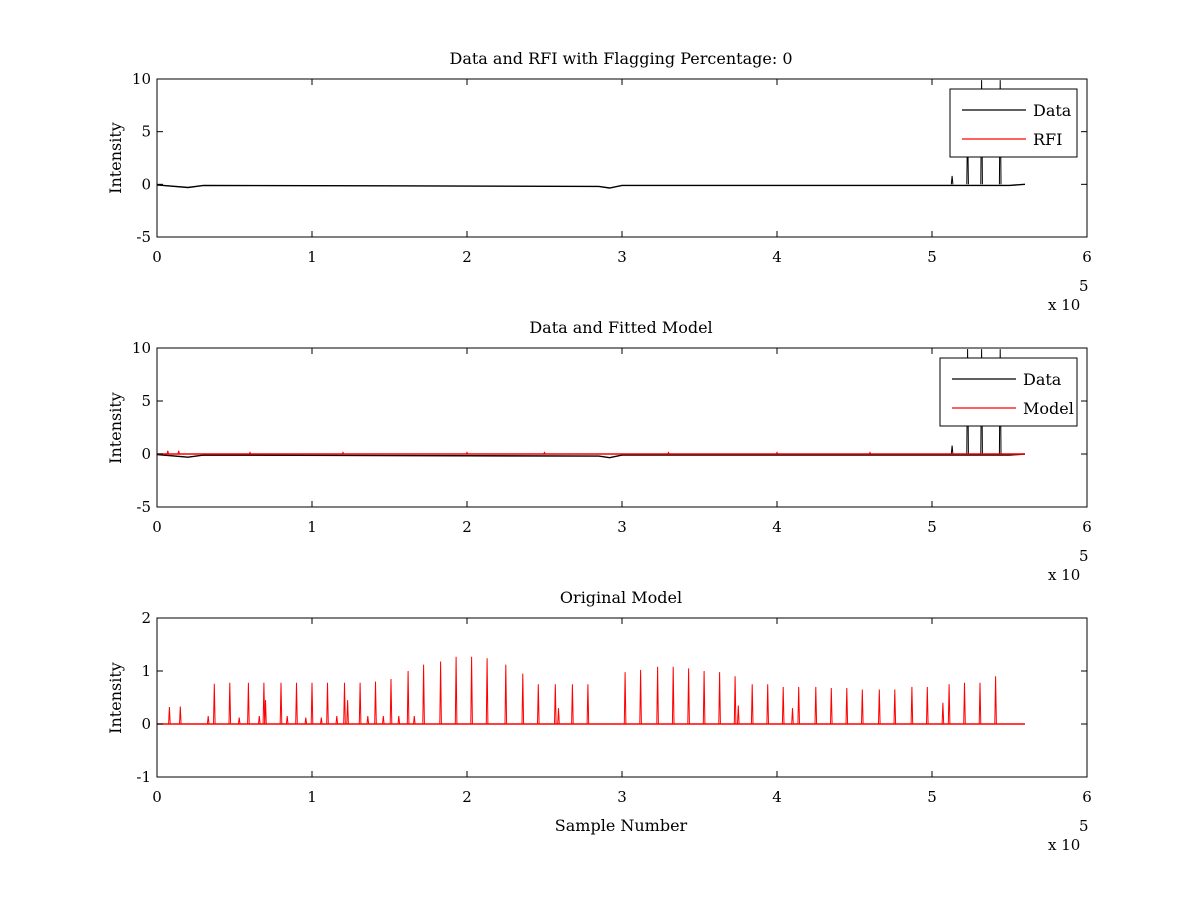 The image size is (1200, 900). Describe the element at coordinates (1047, 139) in the screenshot. I see `legend-label: RFI` at that location.